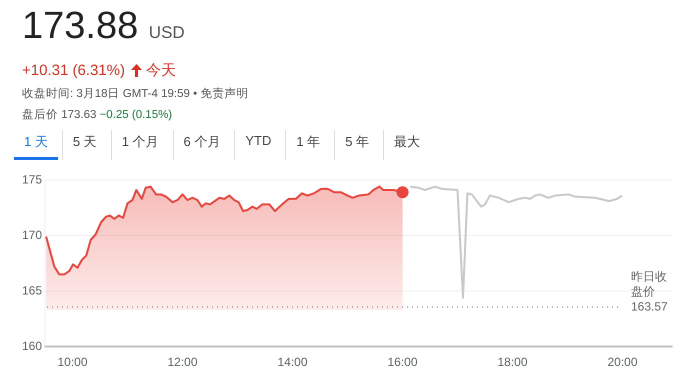 Image resolution: width=687 pixels, height=373 pixels. I want to click on y-tick-label: 175, so click(32, 179).